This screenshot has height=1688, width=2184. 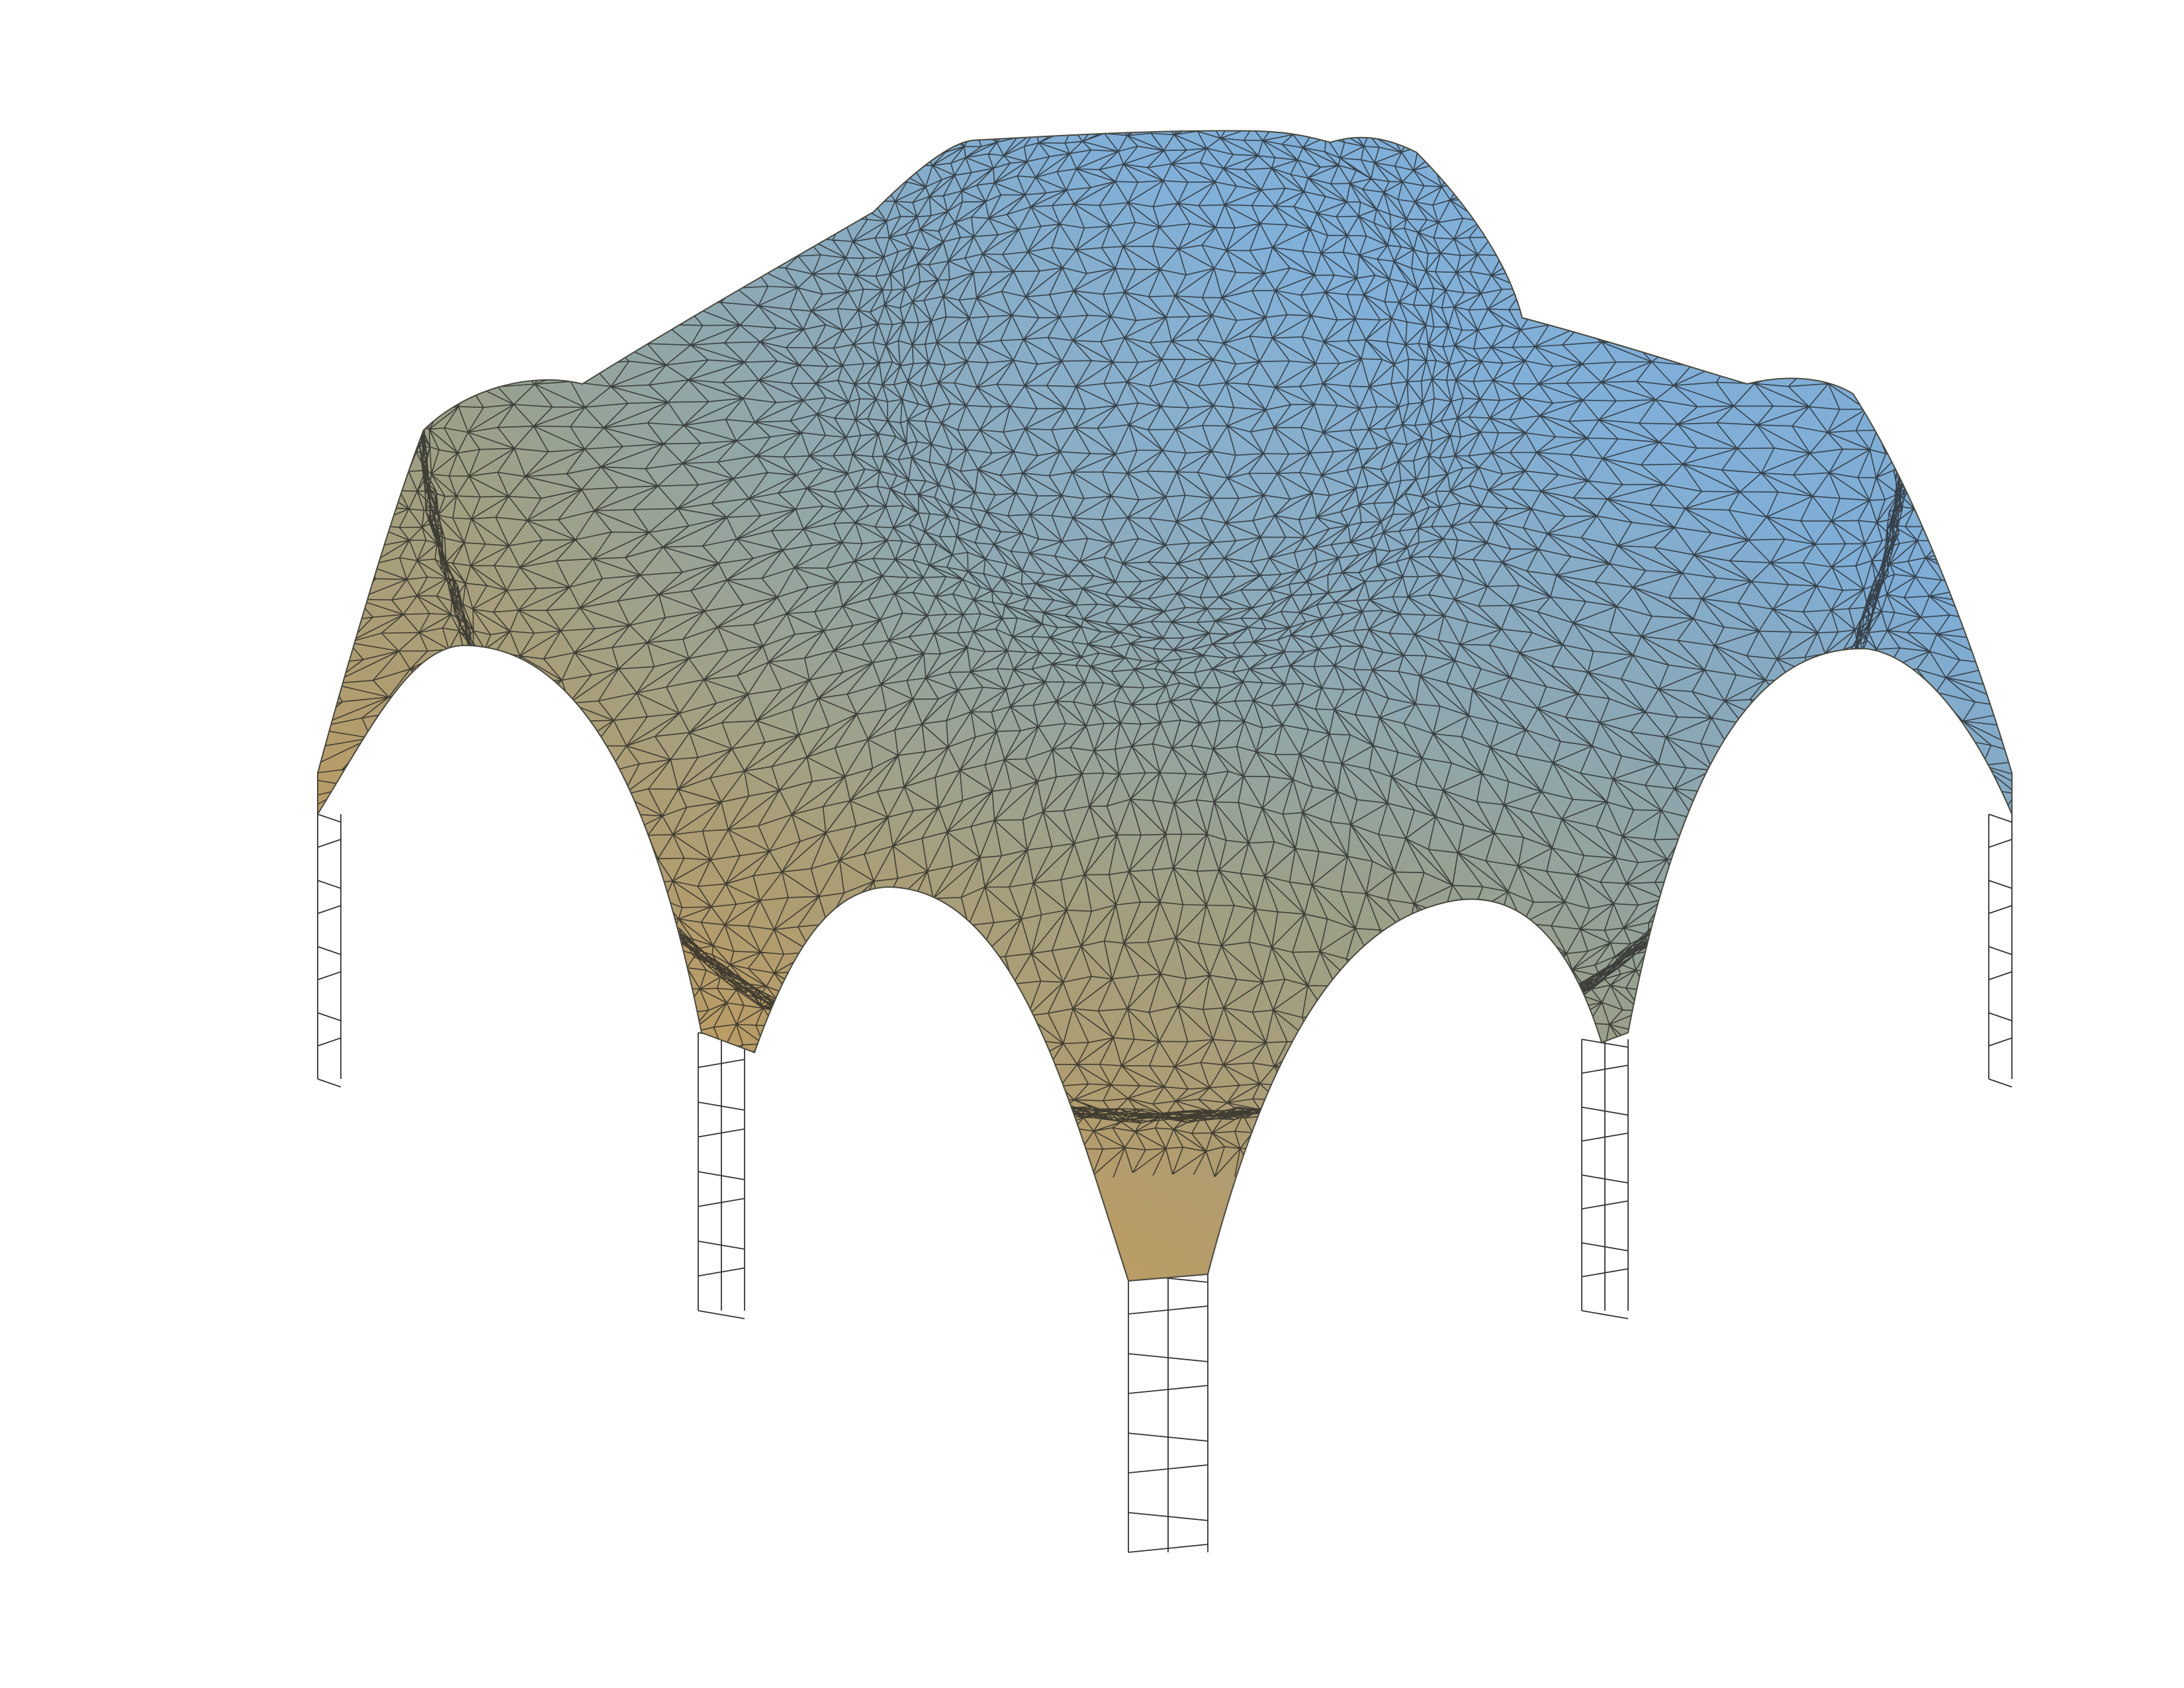 What do you see at coordinates (329, 951) in the screenshot?
I see `column-left` at bounding box center [329, 951].